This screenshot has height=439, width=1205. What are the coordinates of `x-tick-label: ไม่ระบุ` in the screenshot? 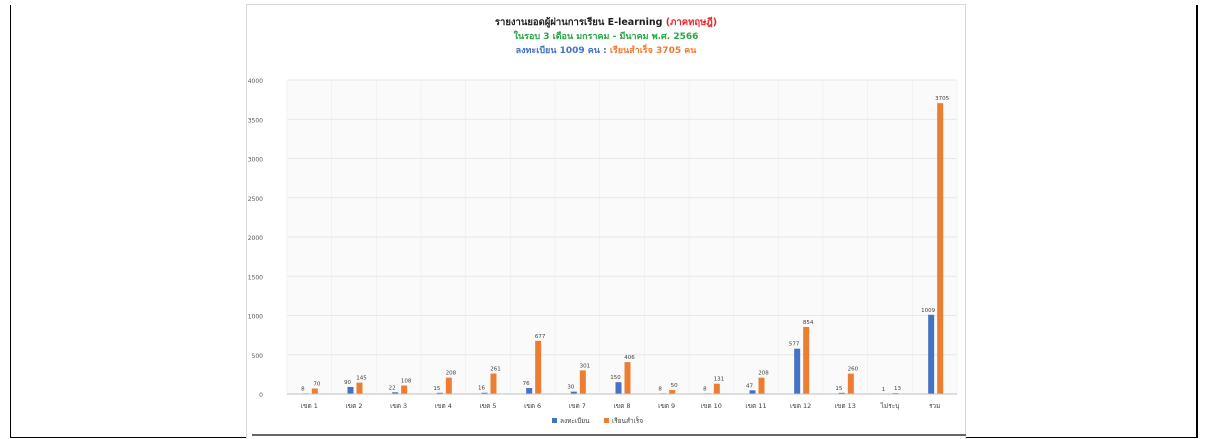 It's located at (890, 406).